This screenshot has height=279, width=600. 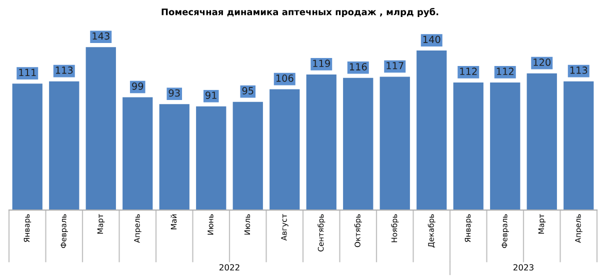 I want to click on data-label: 140, so click(x=431, y=40).